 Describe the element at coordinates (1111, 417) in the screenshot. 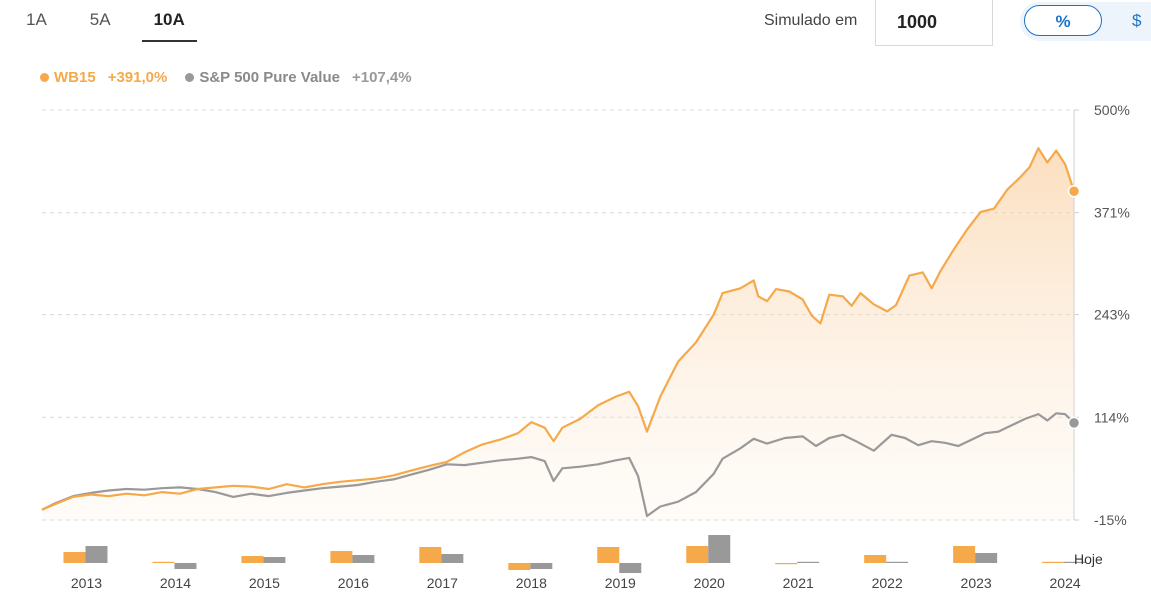

I see `y-tick-label: 114%` at that location.